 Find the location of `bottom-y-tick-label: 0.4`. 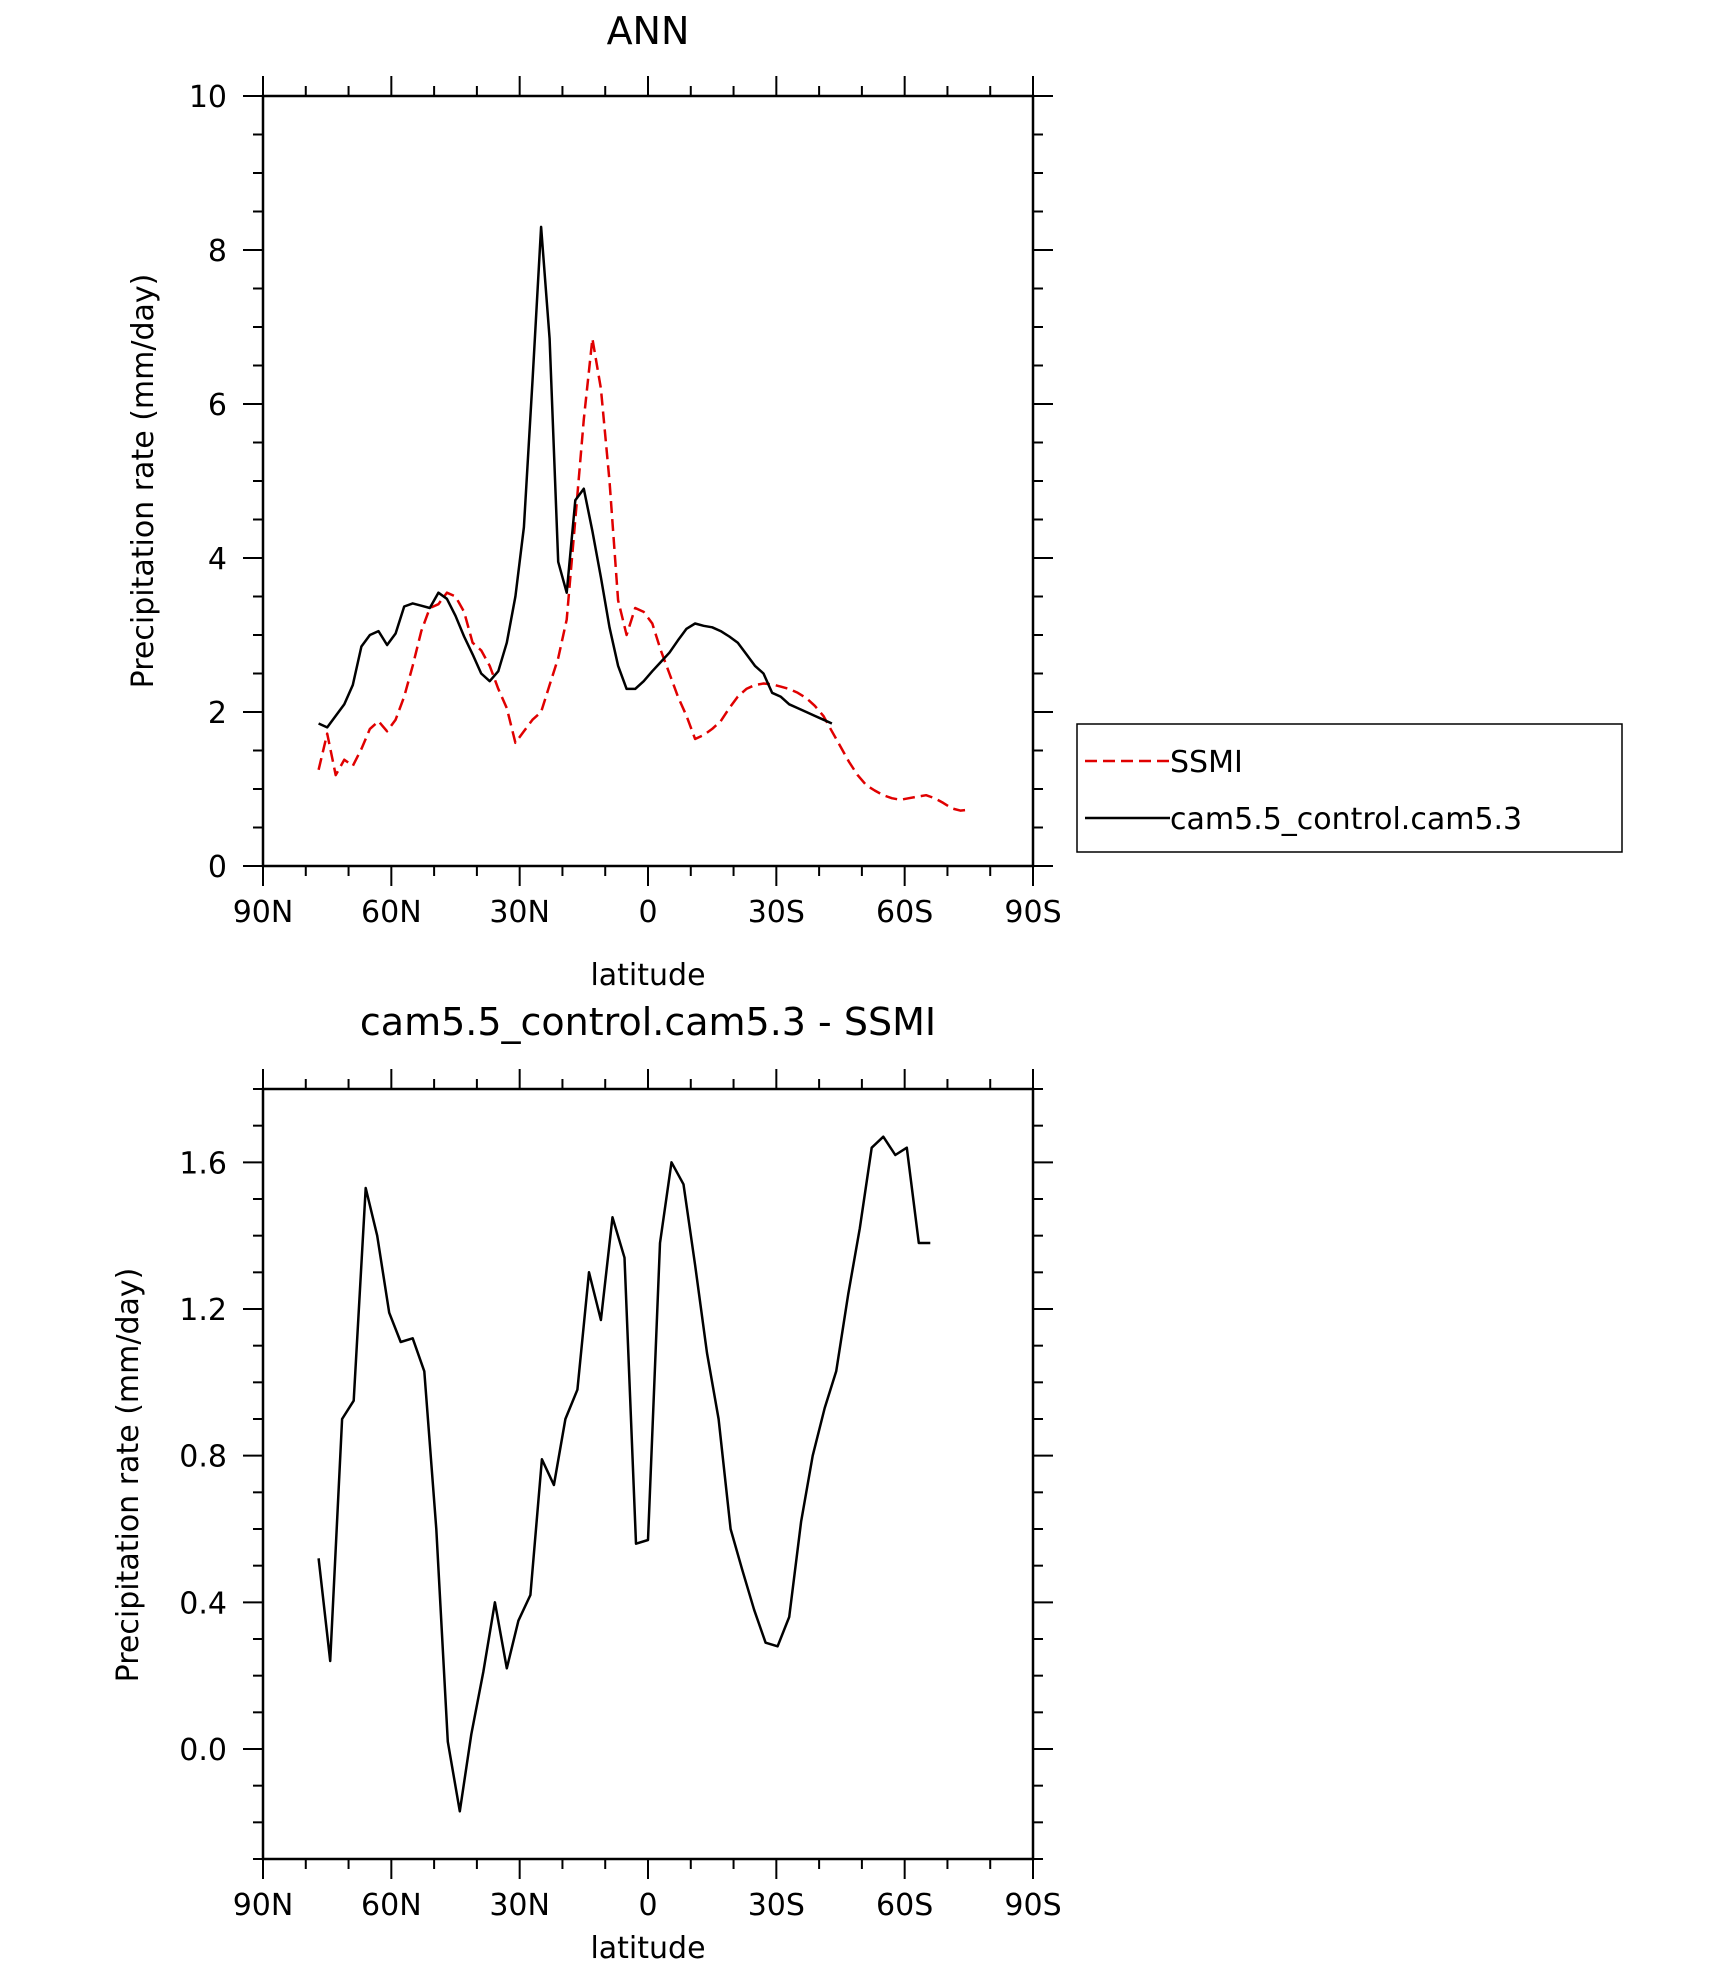

bottom-y-tick-label: 0.4 is located at coordinates (203, 1603).